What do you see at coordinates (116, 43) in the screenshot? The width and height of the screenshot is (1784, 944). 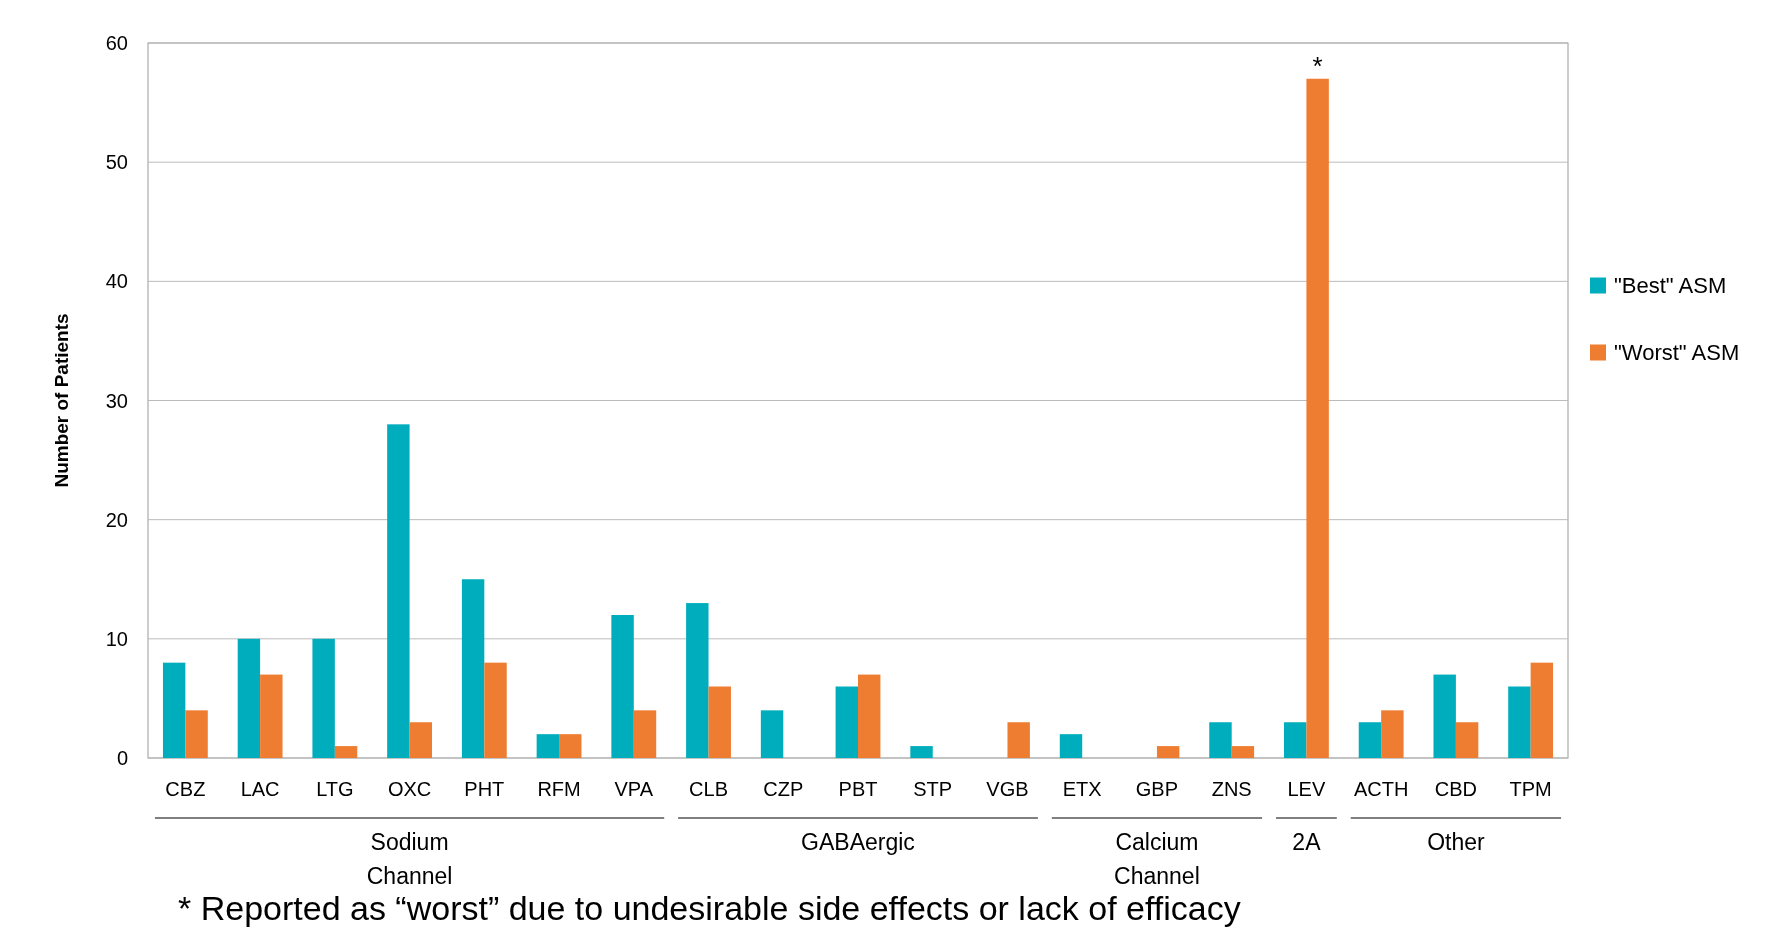 I see `y-tick-label: 60` at bounding box center [116, 43].